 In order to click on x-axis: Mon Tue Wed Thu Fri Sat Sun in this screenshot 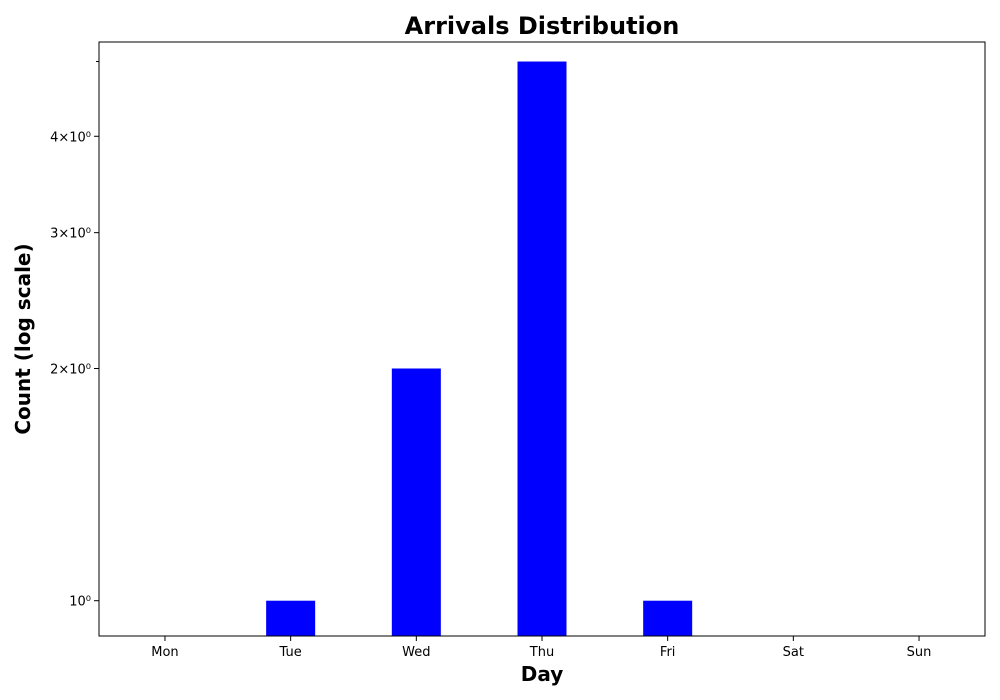, I will do `click(541, 648)`.